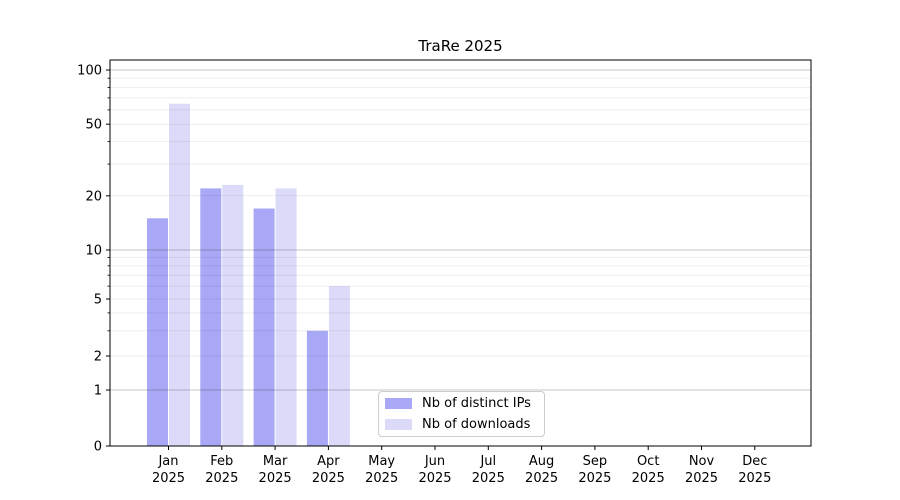  I want to click on legend-item-distinct-ips: Nb of distinct IPs, so click(461, 404).